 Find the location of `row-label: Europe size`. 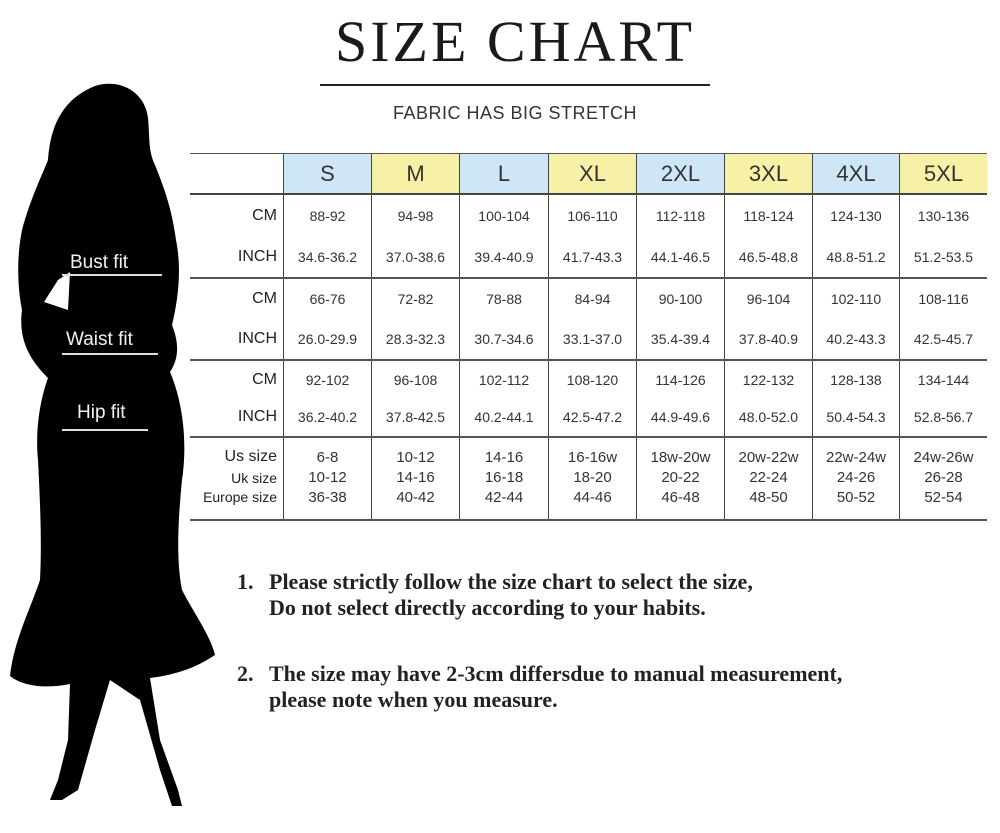

row-label: Europe size is located at coordinates (237, 505).